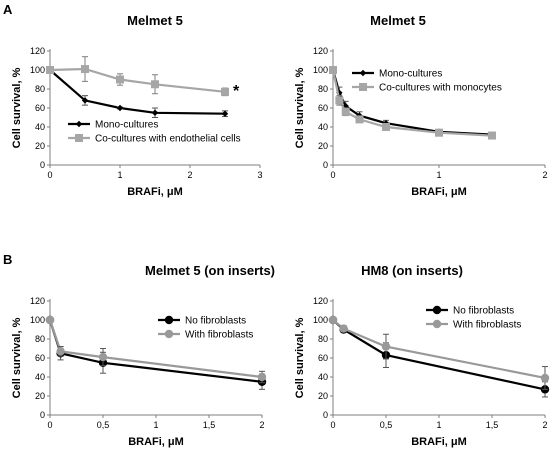  Describe the element at coordinates (8, 9) in the screenshot. I see `panel-label-a: A` at that location.